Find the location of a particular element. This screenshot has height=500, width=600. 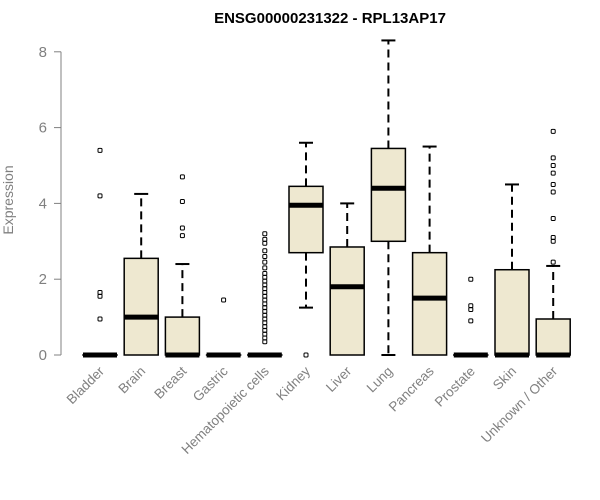

x-tick-label-2: Breast is located at coordinates (170, 382).